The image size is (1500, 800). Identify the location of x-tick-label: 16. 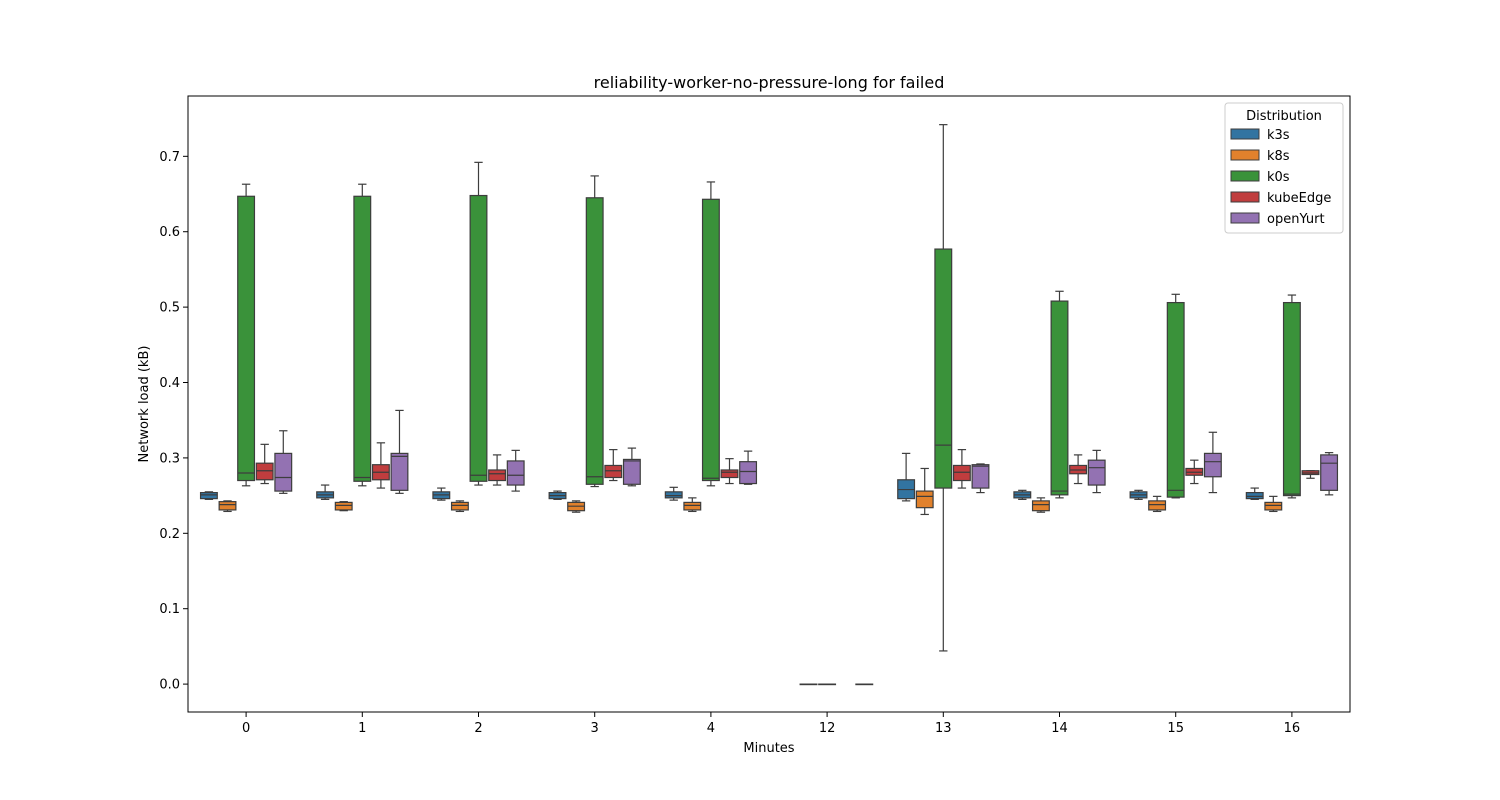
(1292, 728).